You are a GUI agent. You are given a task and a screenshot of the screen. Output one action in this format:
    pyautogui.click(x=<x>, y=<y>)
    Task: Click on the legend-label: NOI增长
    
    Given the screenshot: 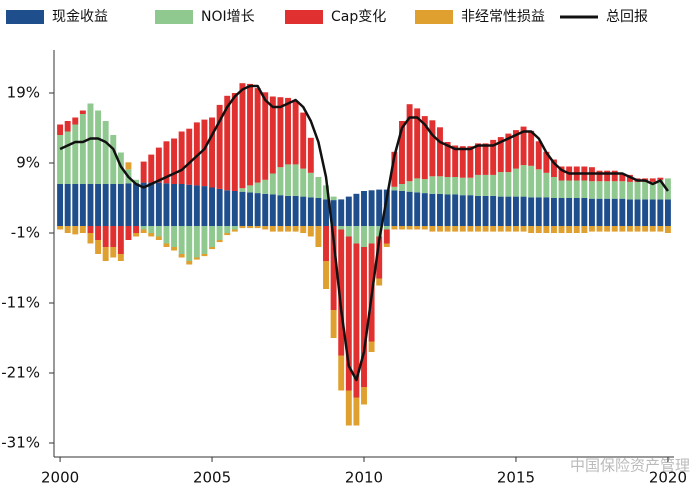 What is the action you would take?
    pyautogui.click(x=228, y=17)
    